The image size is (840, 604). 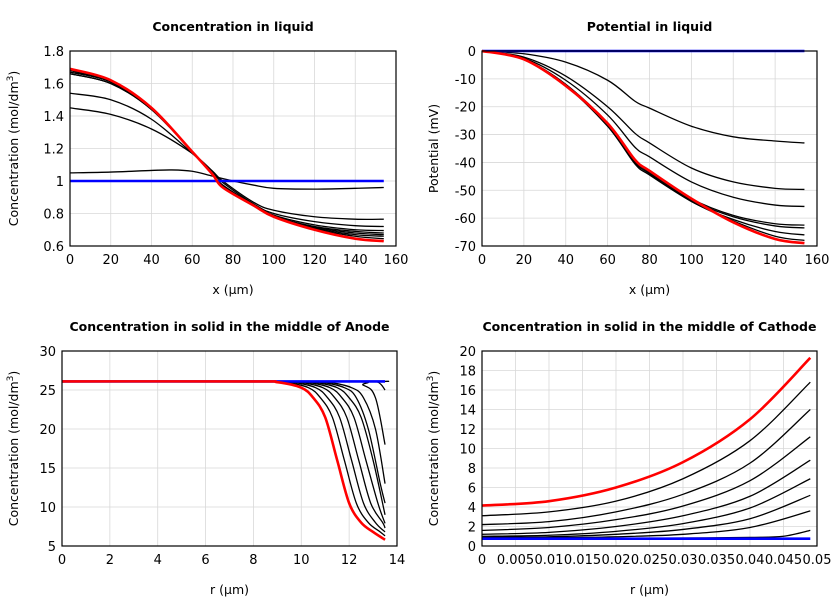 What do you see at coordinates (465, 136) in the screenshot?
I see `y-tick-label: -30` at bounding box center [465, 136].